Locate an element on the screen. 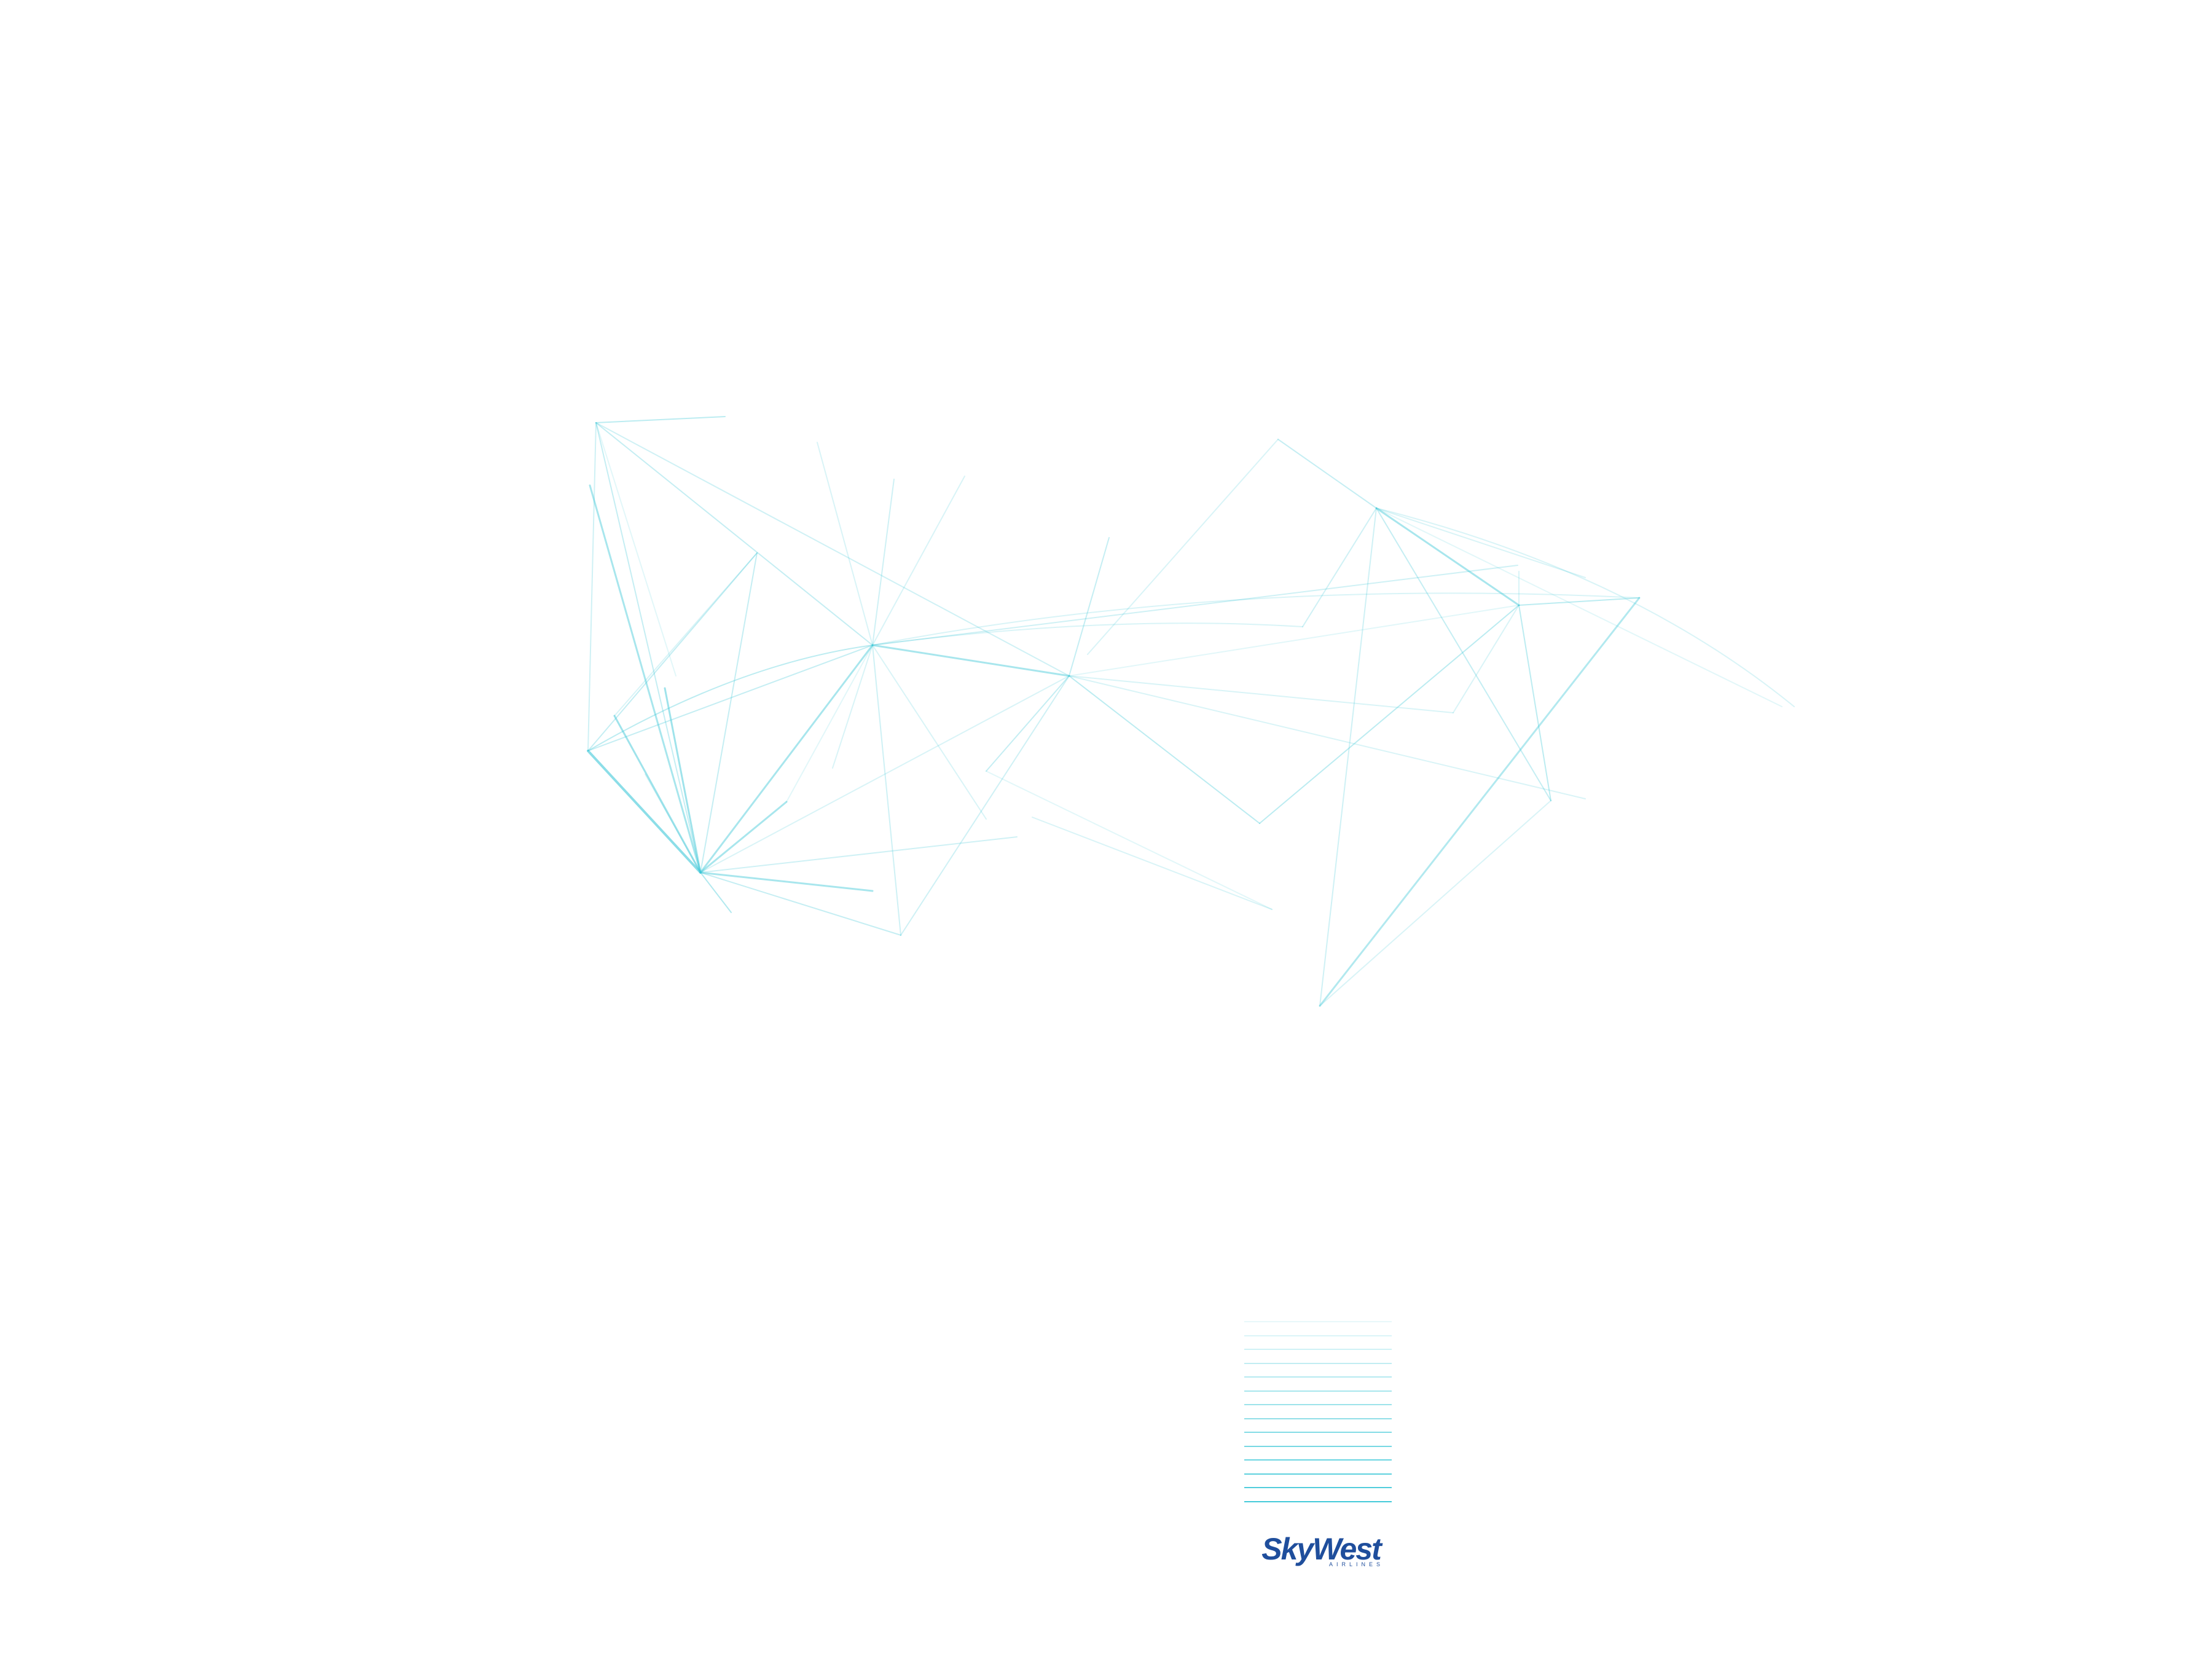  logo-subtext: AIRLINES is located at coordinates (1356, 1564).